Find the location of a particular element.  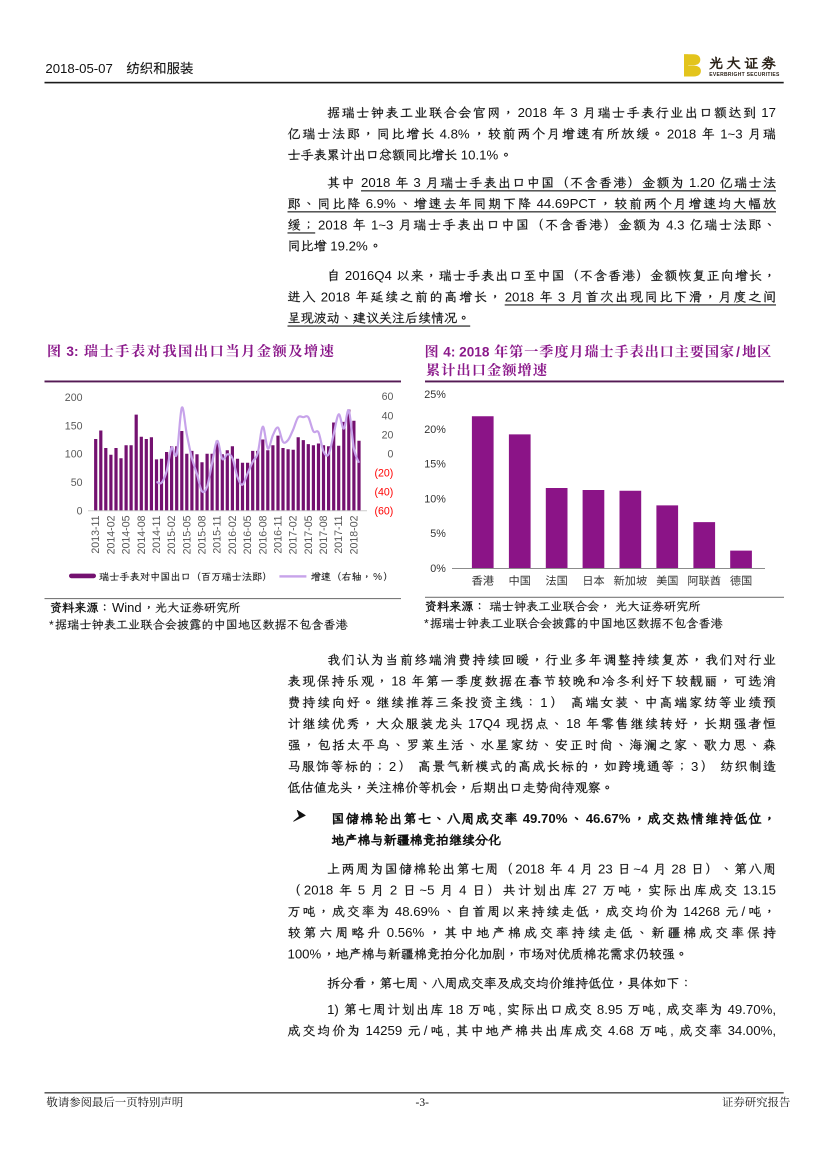

svg-text: 4.68 is located at coordinates (621, 1030).